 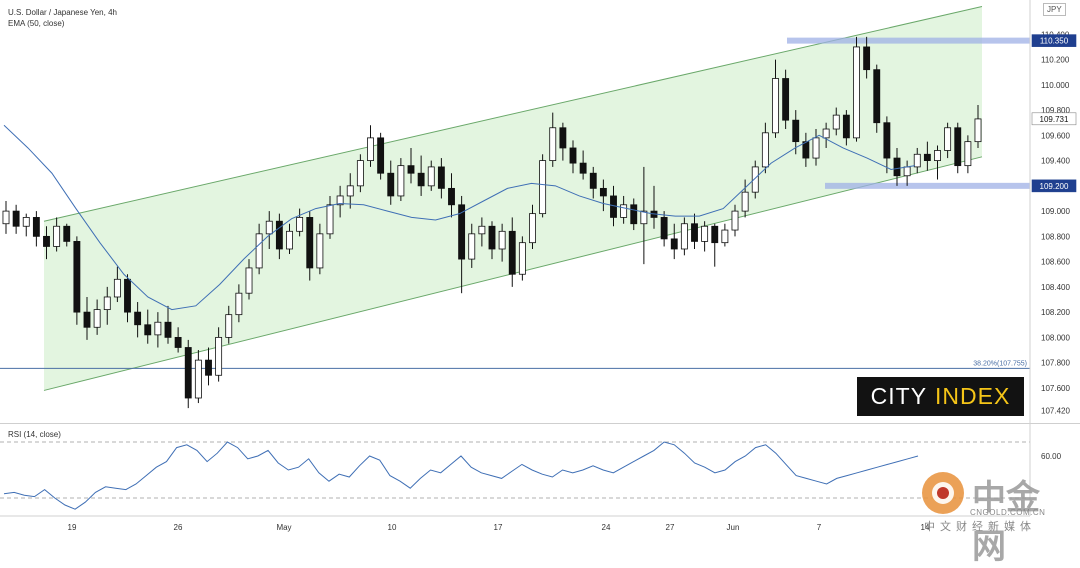 What do you see at coordinates (1055, 411) in the screenshot?
I see `y-tick-label: 107.420` at bounding box center [1055, 411].